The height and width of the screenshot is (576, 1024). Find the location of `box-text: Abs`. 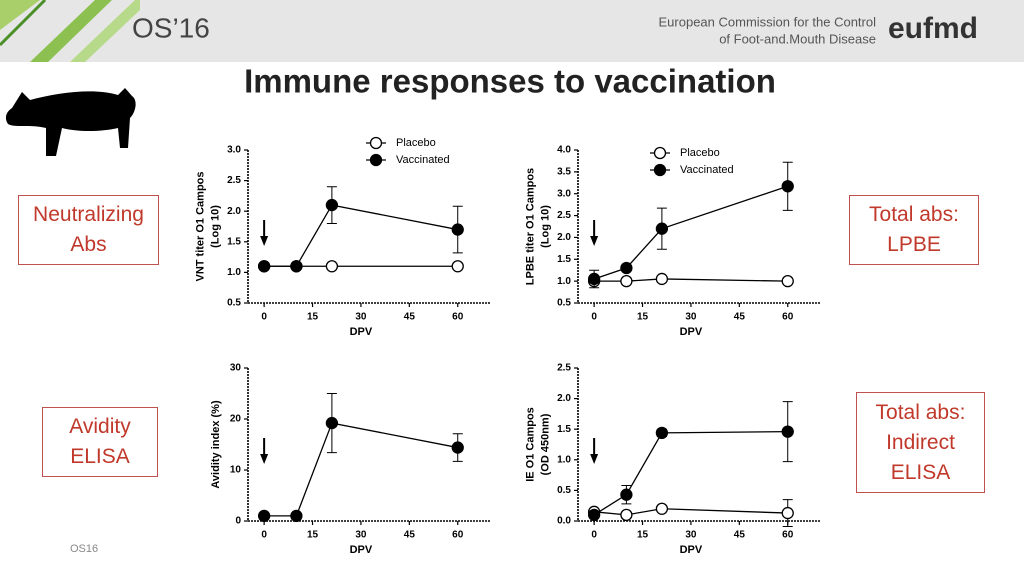

box-text: Abs is located at coordinates (88, 244).